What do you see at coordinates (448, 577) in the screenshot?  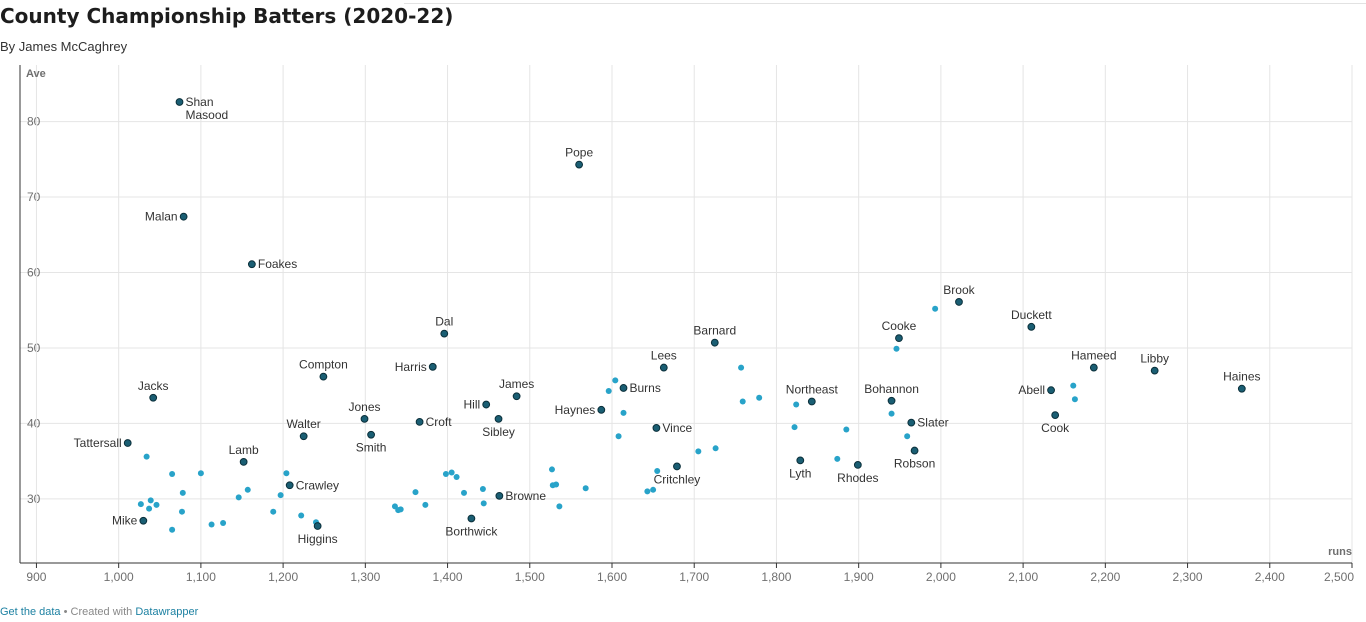 I see `x-tick-label: 1,400` at bounding box center [448, 577].